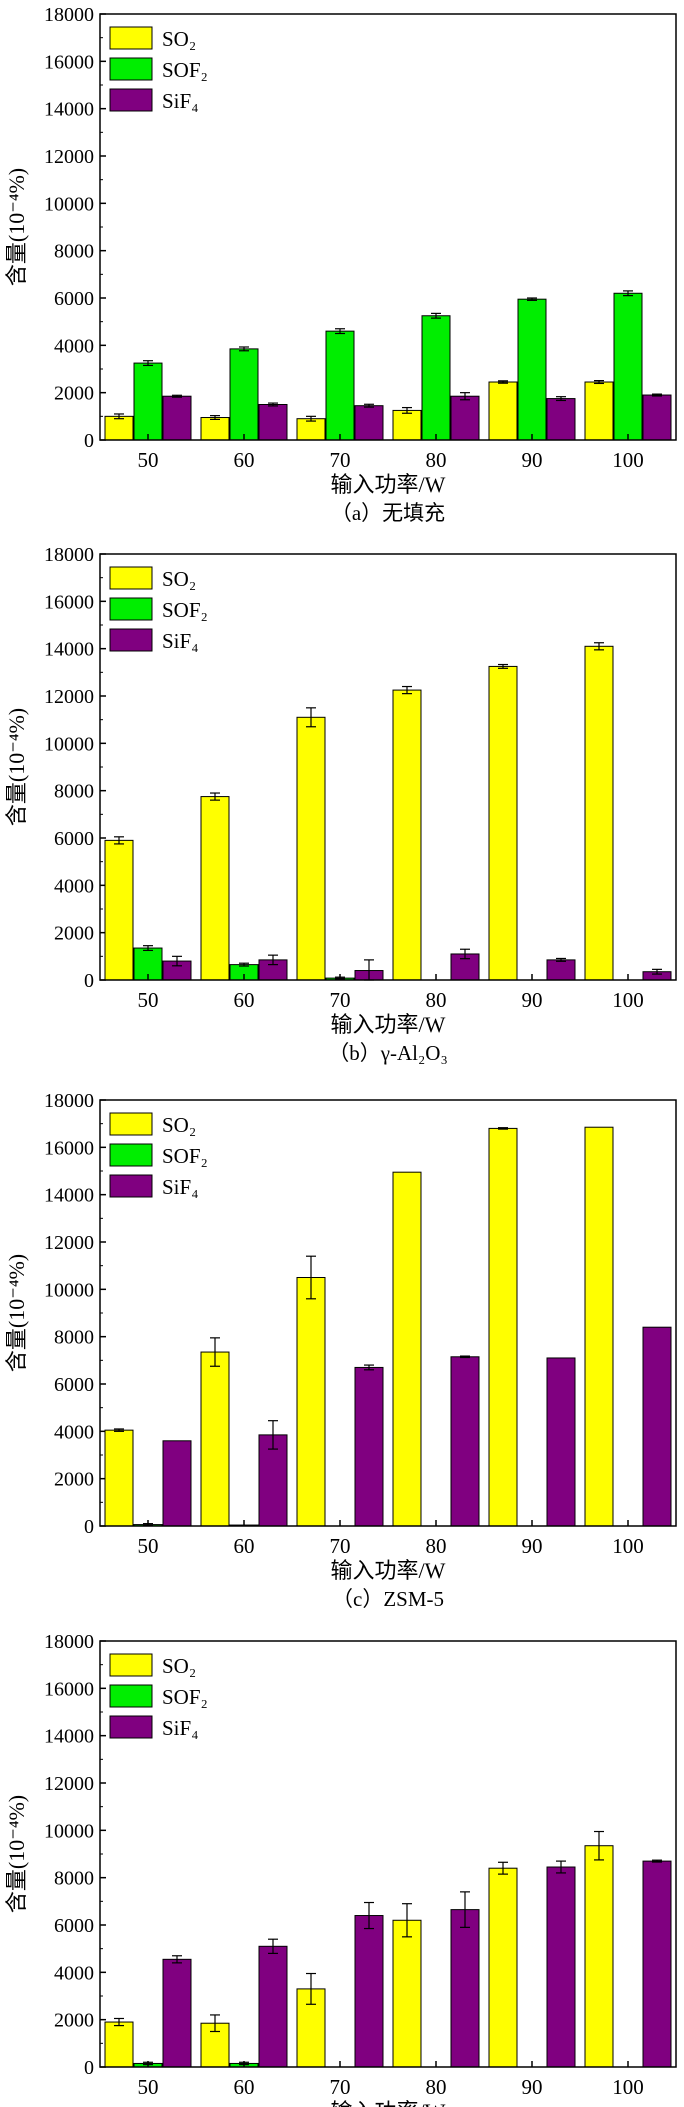 This screenshot has height=2107, width=684. I want to click on panel-caption: （c）ZSM-5, so click(388, 1599).